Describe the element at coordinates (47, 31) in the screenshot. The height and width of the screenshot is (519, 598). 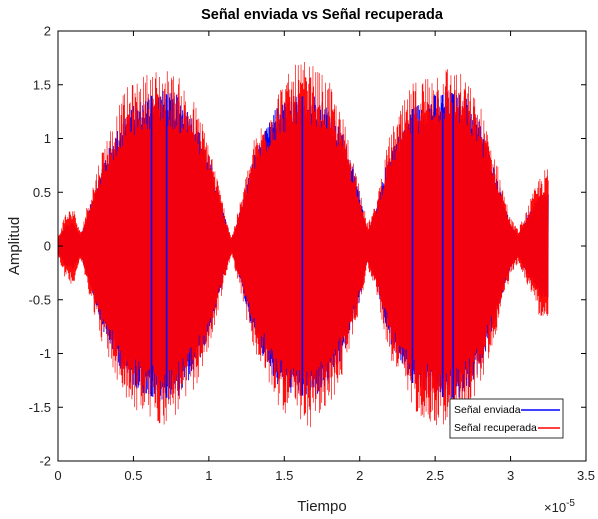
I see `y-tick-label: 2` at that location.